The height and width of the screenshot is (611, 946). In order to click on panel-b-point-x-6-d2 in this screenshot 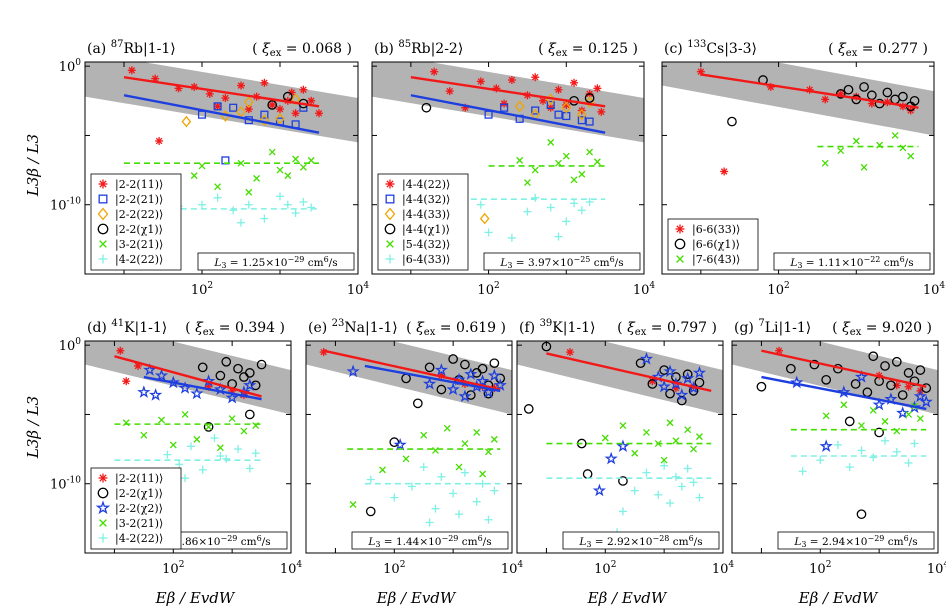, I will do `click(590, 152)`.